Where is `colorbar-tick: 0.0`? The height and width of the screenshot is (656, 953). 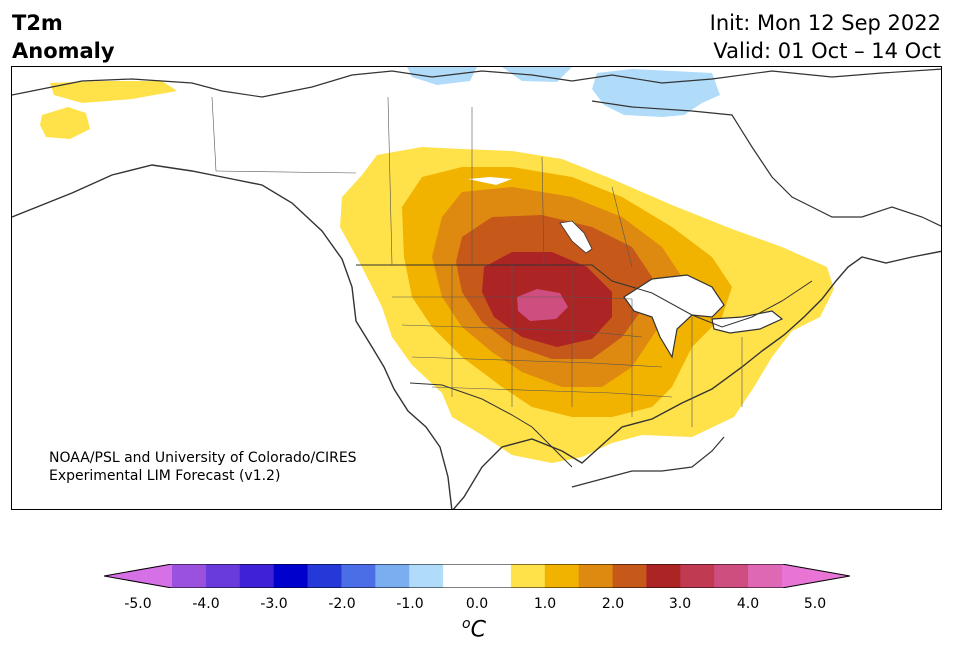 colorbar-tick: 0.0 is located at coordinates (477, 604).